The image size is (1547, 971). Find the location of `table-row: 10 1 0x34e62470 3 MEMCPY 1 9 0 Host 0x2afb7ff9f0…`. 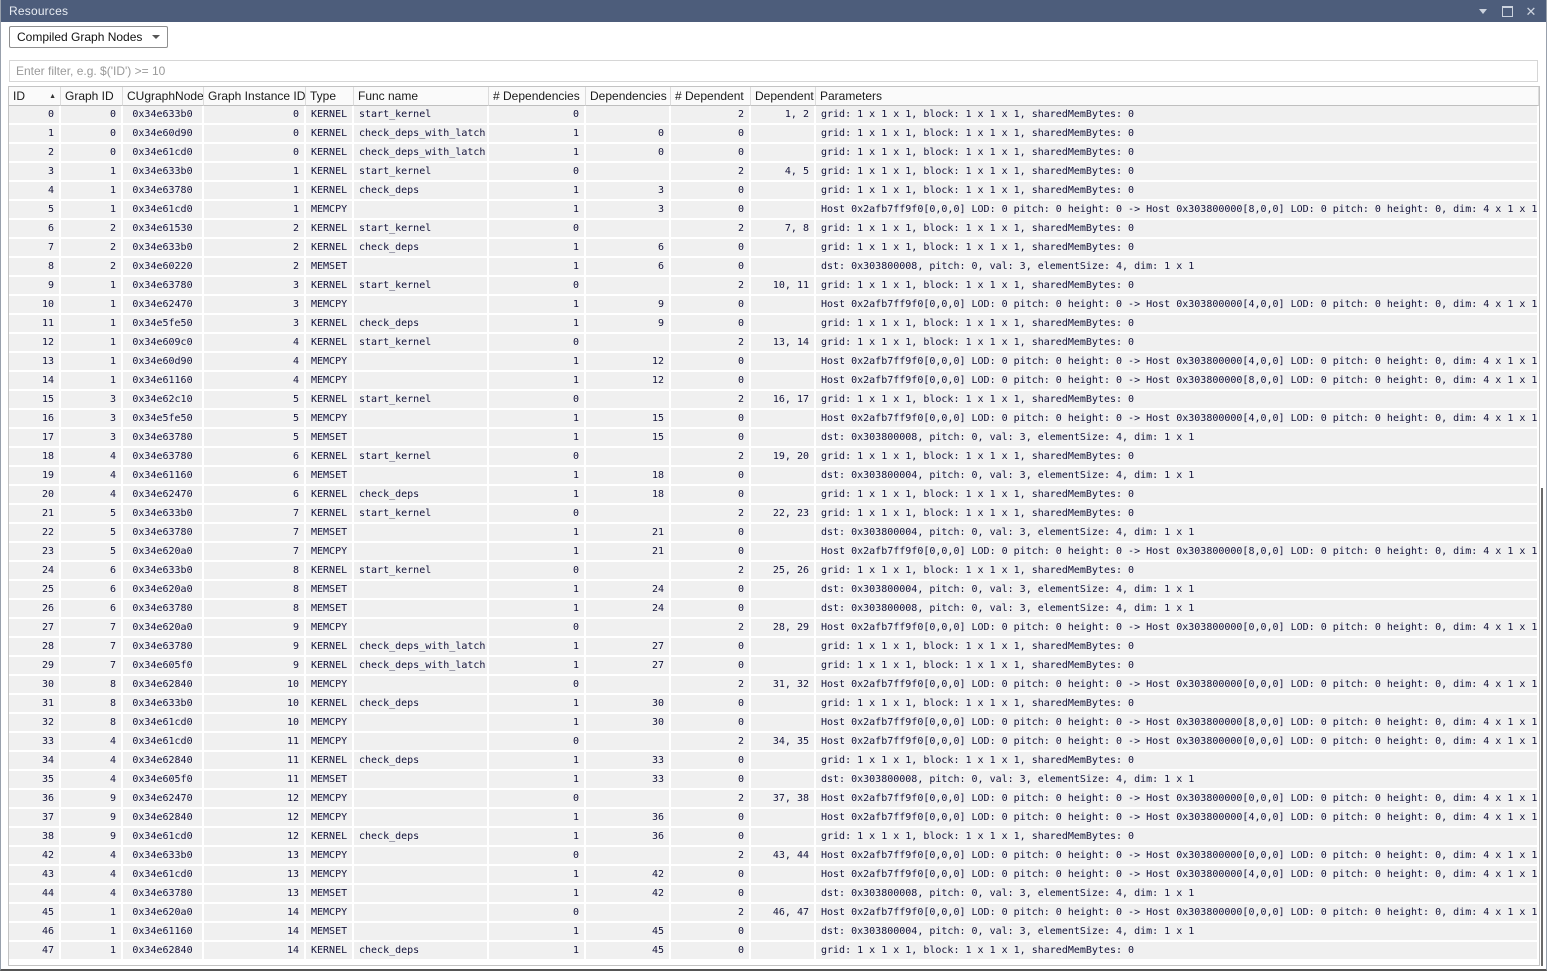

table-row: 10 1 0x34e62470 3 MEMCPY 1 9 0 Host 0x2afb7ff9f0… is located at coordinates (774, 305).